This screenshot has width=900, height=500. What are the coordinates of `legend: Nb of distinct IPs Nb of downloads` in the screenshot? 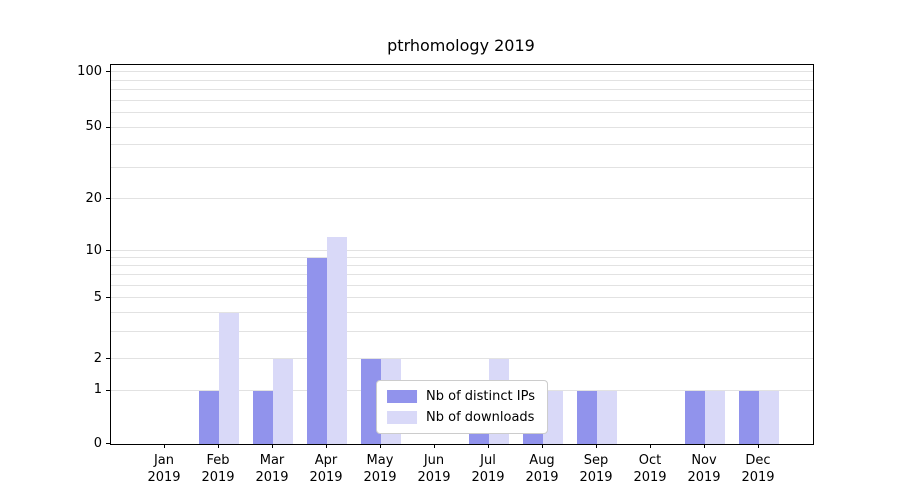 It's located at (462, 407).